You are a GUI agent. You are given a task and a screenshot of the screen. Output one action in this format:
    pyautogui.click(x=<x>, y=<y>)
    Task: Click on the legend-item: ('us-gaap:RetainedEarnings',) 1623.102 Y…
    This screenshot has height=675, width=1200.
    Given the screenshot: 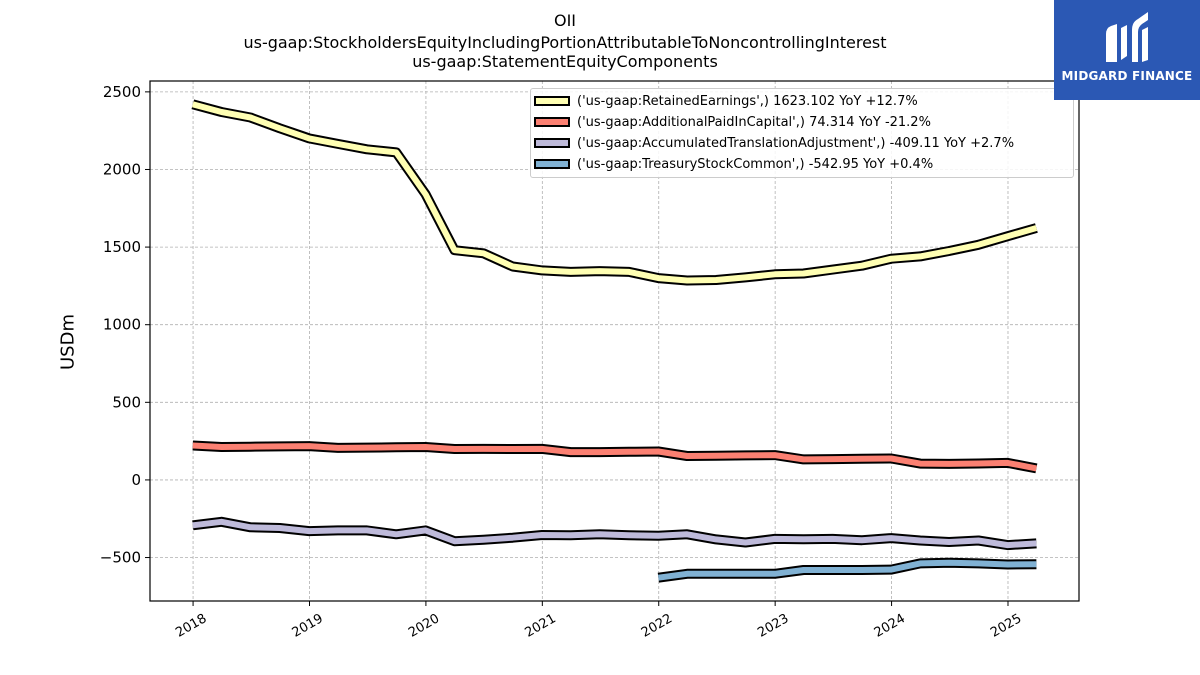 What is the action you would take?
    pyautogui.click(x=724, y=101)
    